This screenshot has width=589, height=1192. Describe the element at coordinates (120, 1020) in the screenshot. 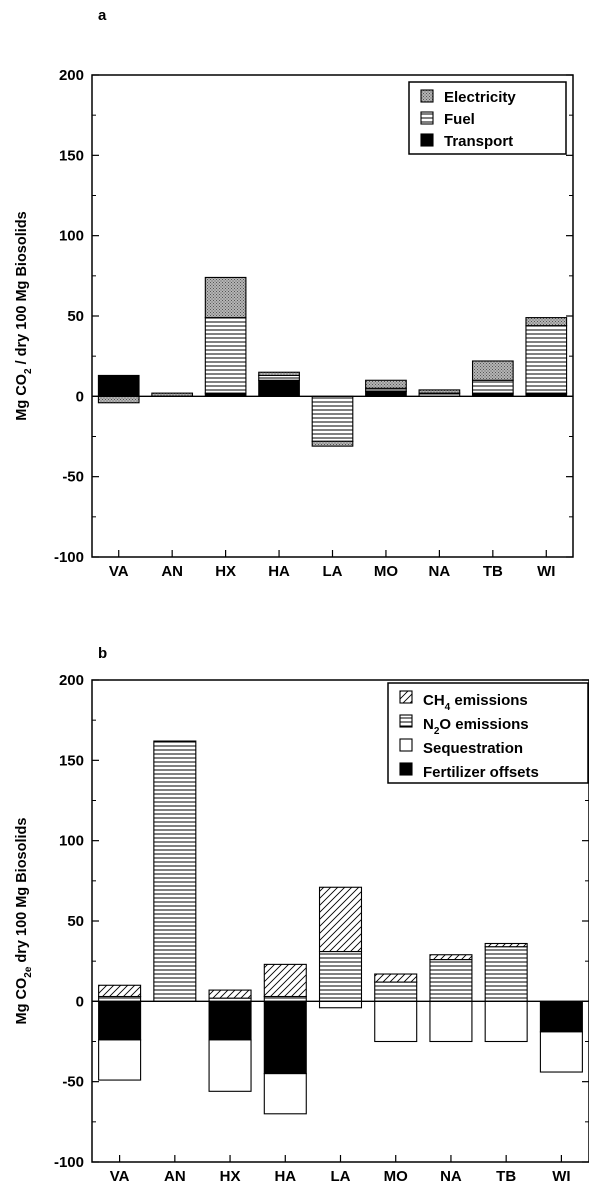

I see `bar-va-fertilizer-offsets` at that location.